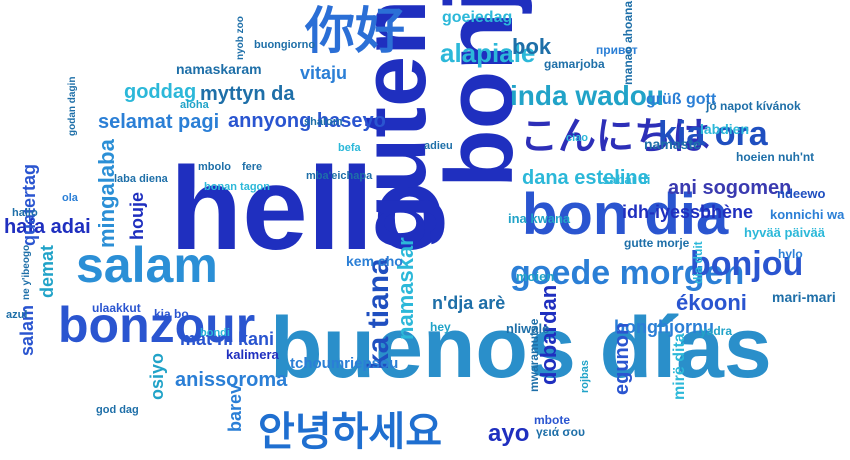 Image resolution: width=850 pixels, height=460 pixels. Describe the element at coordinates (688, 212) in the screenshot. I see `word: idh-iyessbhène` at that location.